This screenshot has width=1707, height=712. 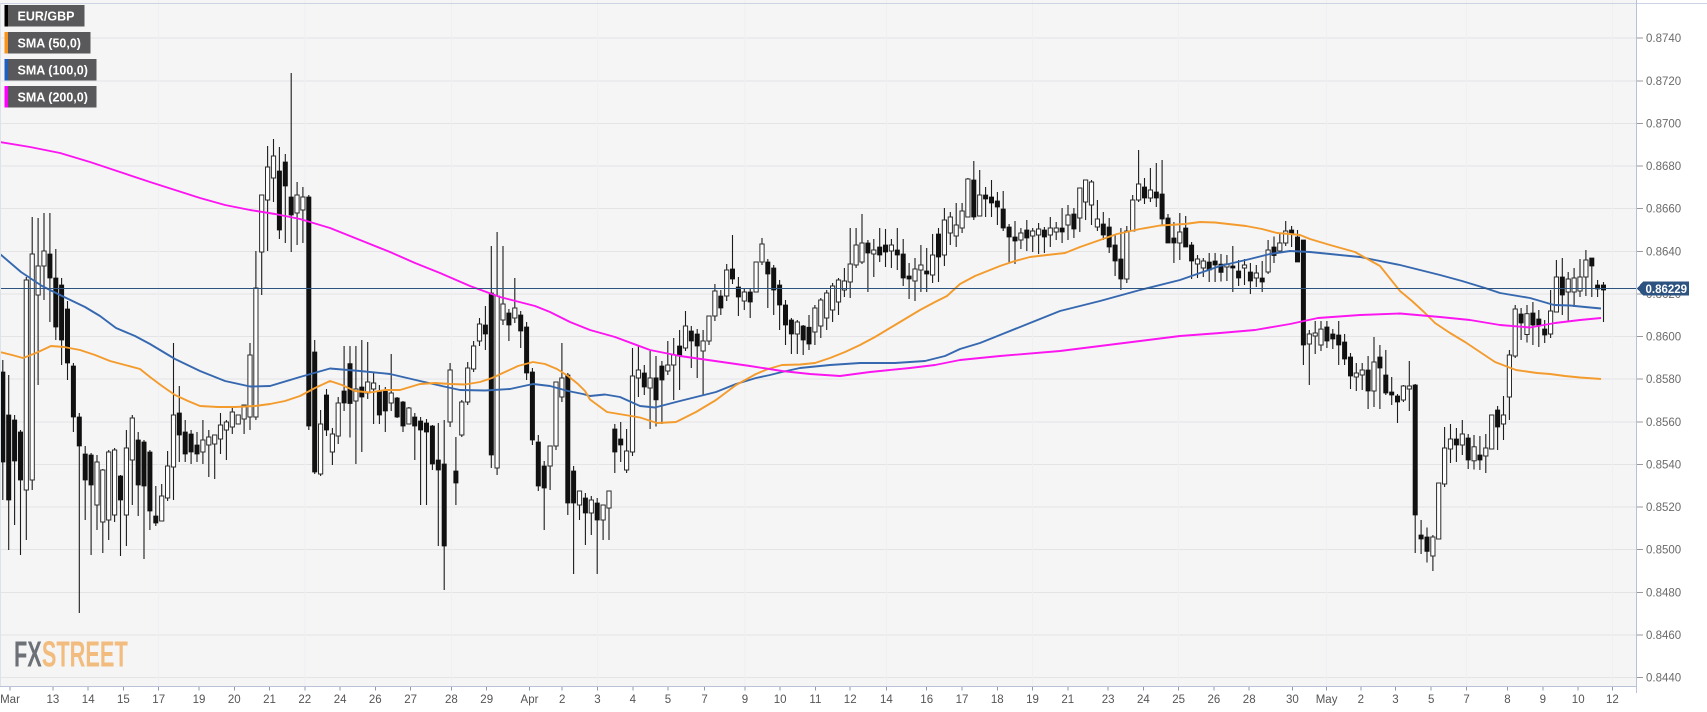 I want to click on svg-text: 0.86229, so click(x=1667, y=290).